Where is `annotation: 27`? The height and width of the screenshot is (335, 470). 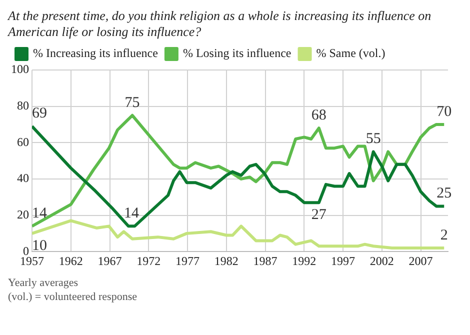
annotation: 27 is located at coordinates (319, 215).